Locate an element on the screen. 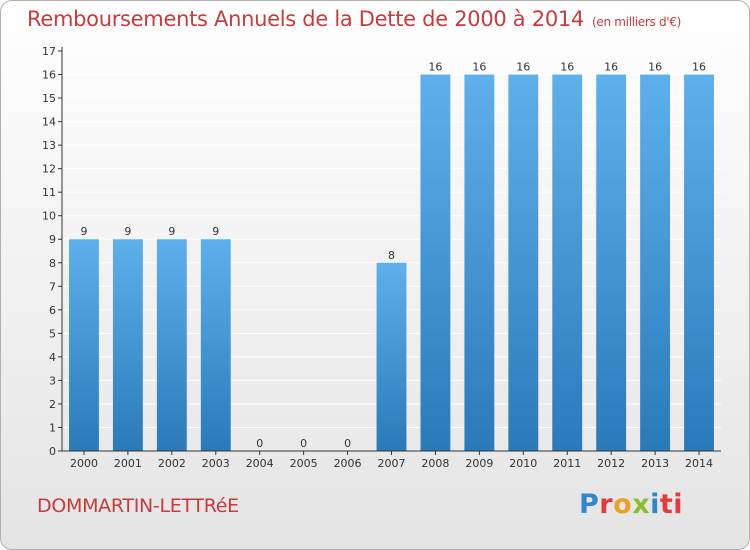 This screenshot has height=550, width=750. chart-unit: (en milliers d'€) is located at coordinates (637, 22).